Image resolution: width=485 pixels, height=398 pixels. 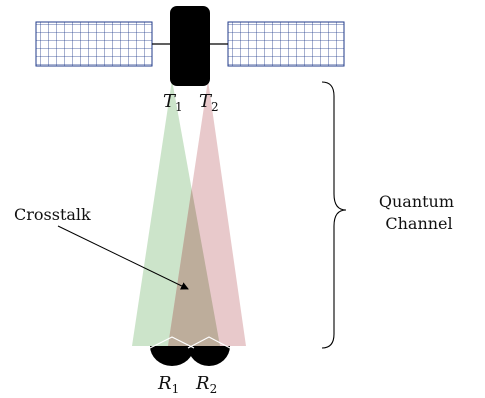 I want to click on label-t1: T1, so click(x=173, y=102).